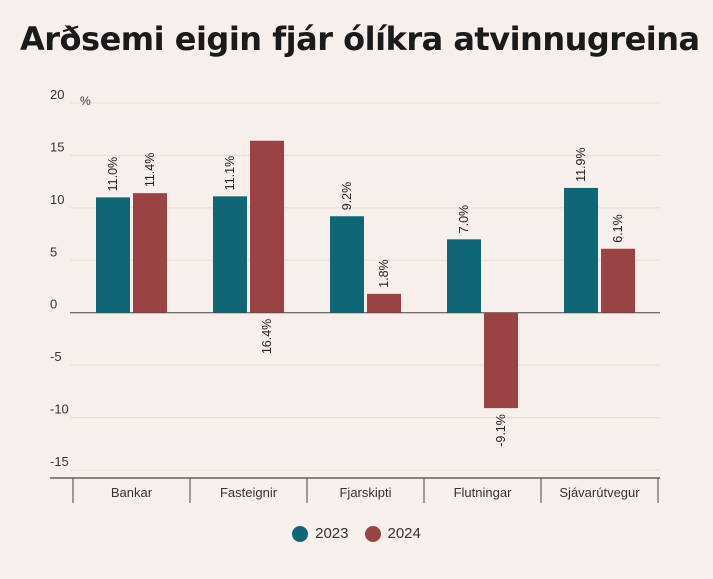  Describe the element at coordinates (365, 492) in the screenshot. I see `x-tick-label: Fjarskipti` at that location.